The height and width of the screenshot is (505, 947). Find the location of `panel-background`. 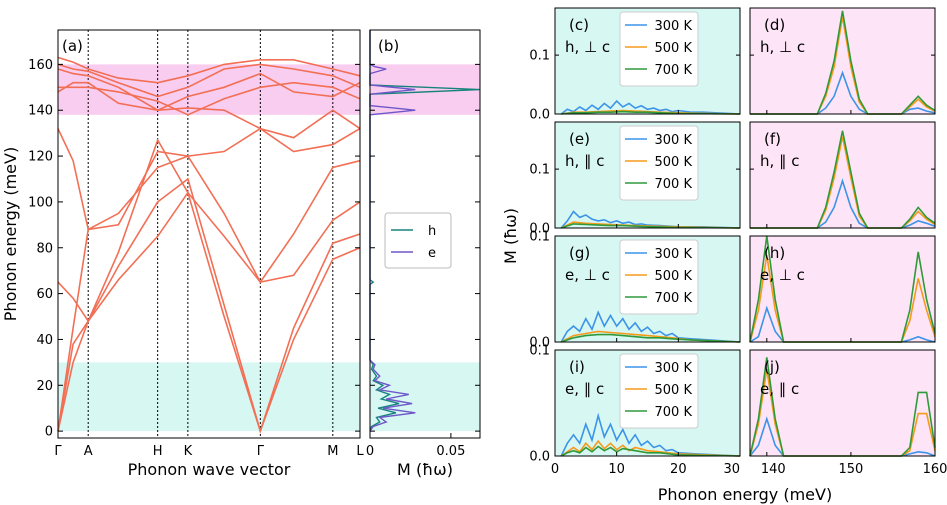

panel-background is located at coordinates (842, 403).